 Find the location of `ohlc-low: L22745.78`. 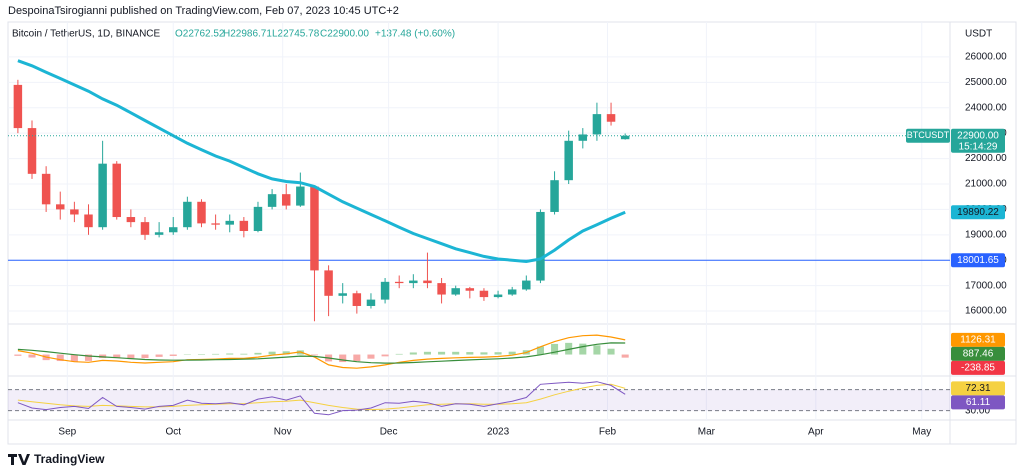

ohlc-low: L22745.78 is located at coordinates (296, 34).